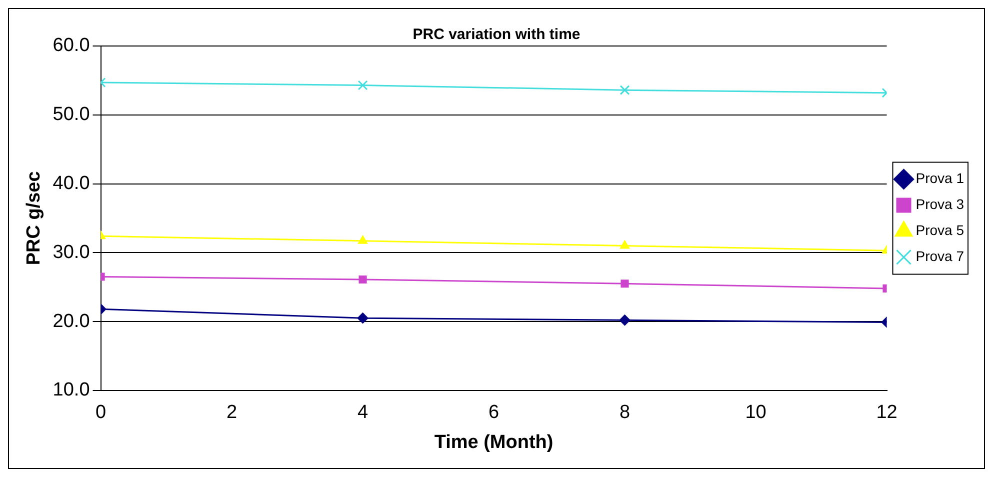  What do you see at coordinates (940, 204) in the screenshot?
I see `legend-label: Prova 3` at bounding box center [940, 204].